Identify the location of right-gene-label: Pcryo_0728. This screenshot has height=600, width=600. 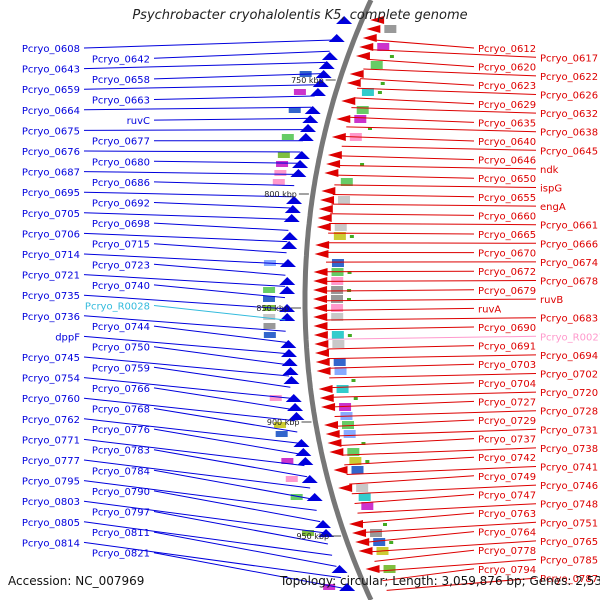
(569, 412).